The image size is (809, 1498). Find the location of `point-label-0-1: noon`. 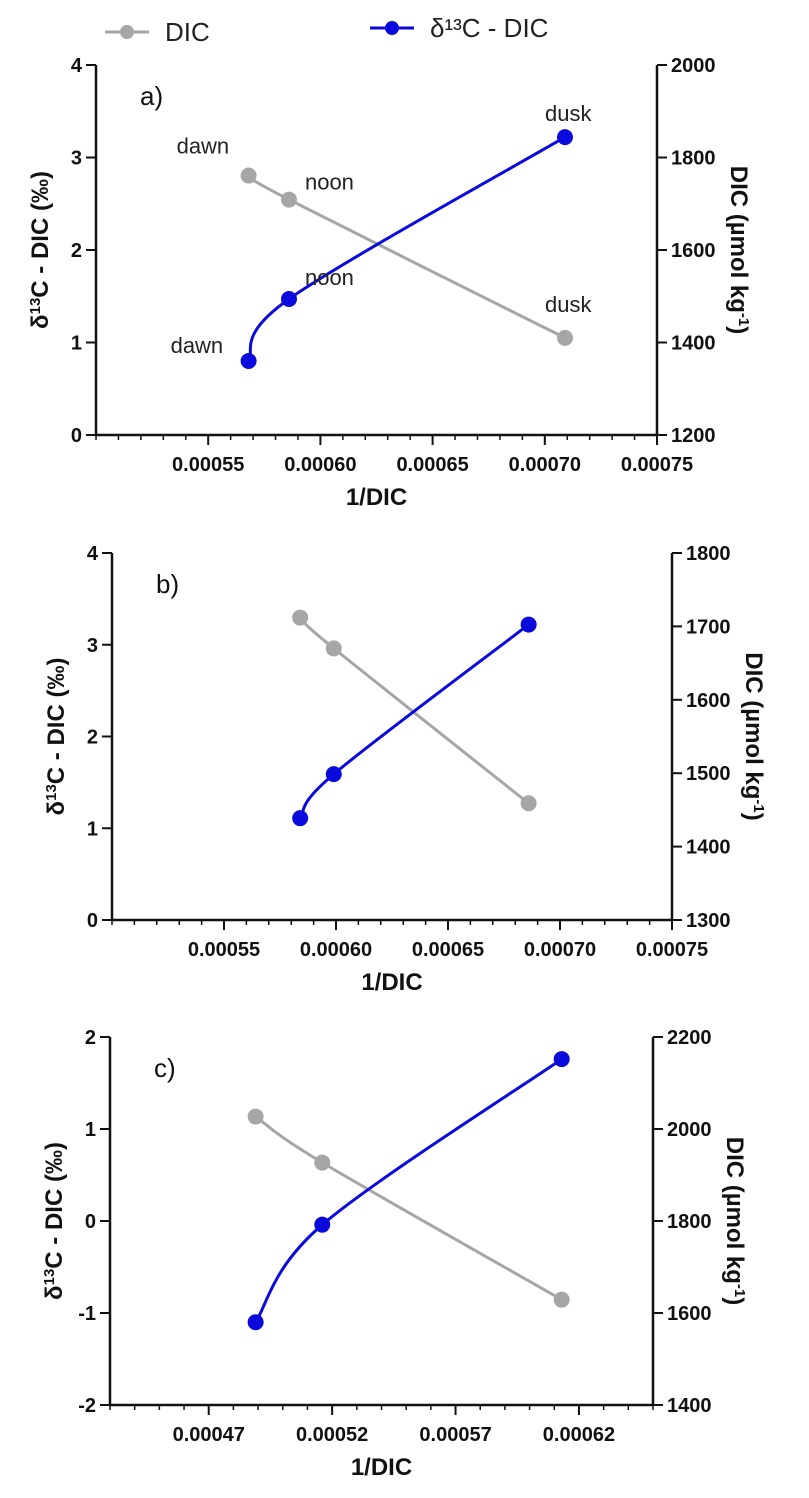

point-label-0-1: noon is located at coordinates (329, 182).